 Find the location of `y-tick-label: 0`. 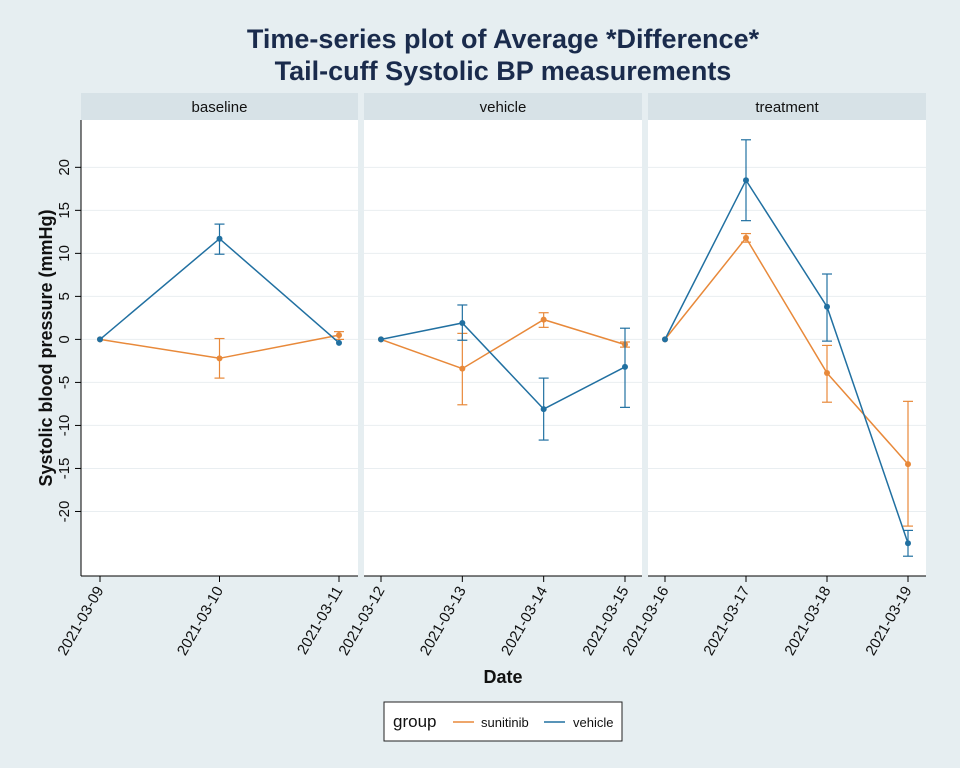

y-tick-label: 0 is located at coordinates (64, 339).